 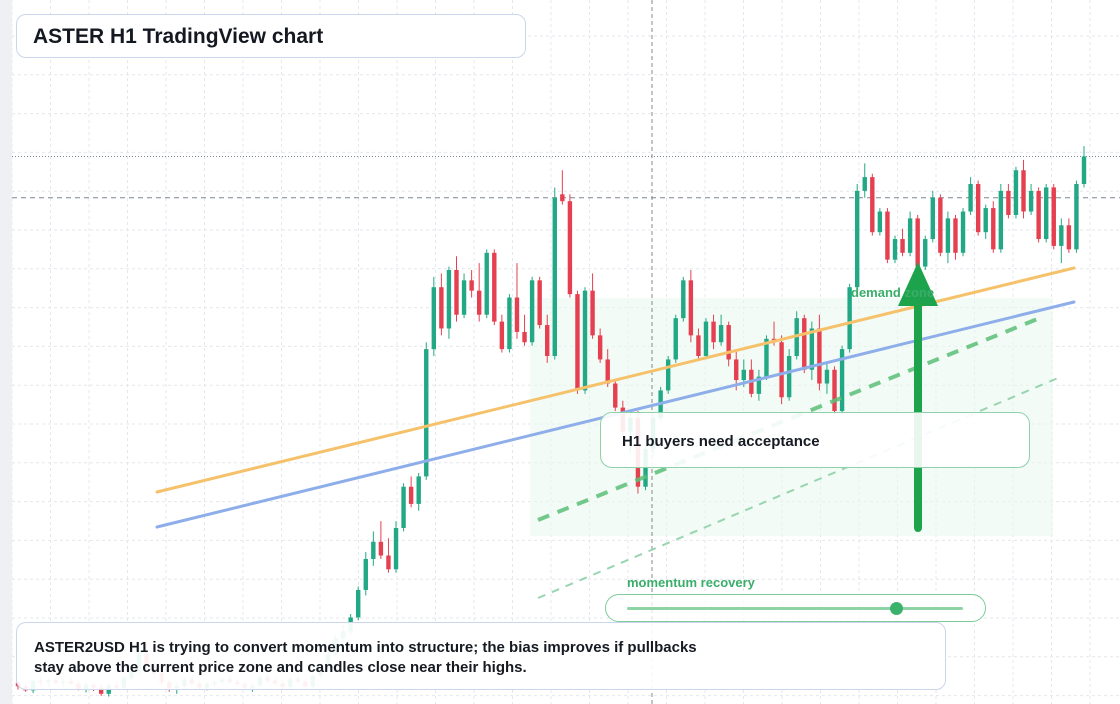 I want to click on title-card: ASTER H1 TradingView chart, so click(x=271, y=36).